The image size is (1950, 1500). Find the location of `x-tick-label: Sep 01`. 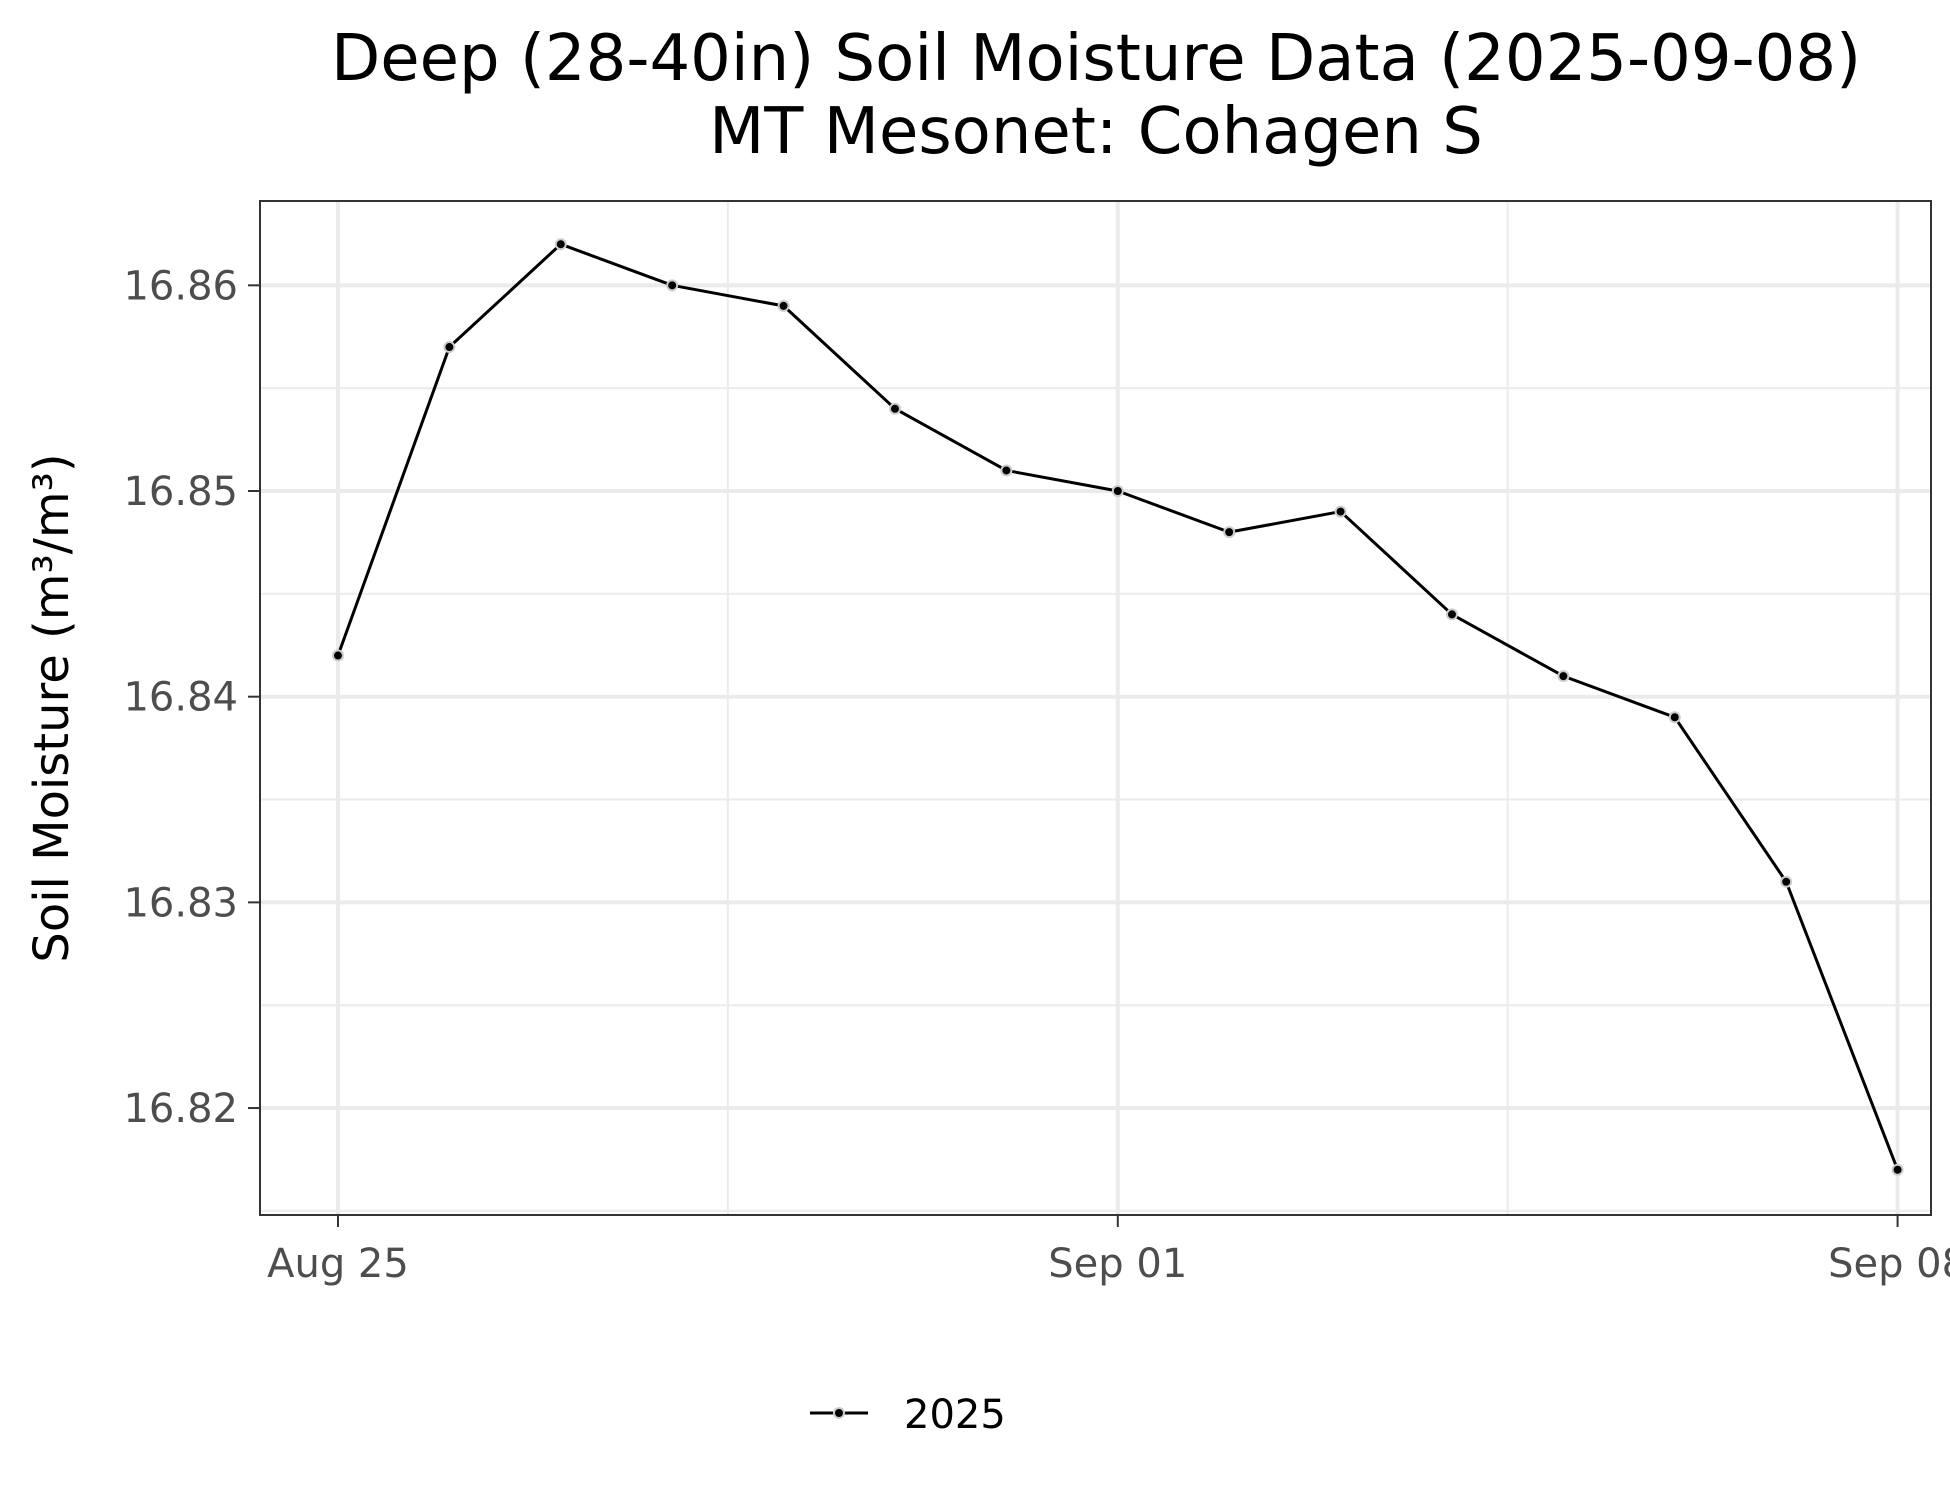

x-tick-label: Sep 01 is located at coordinates (1117, 1264).